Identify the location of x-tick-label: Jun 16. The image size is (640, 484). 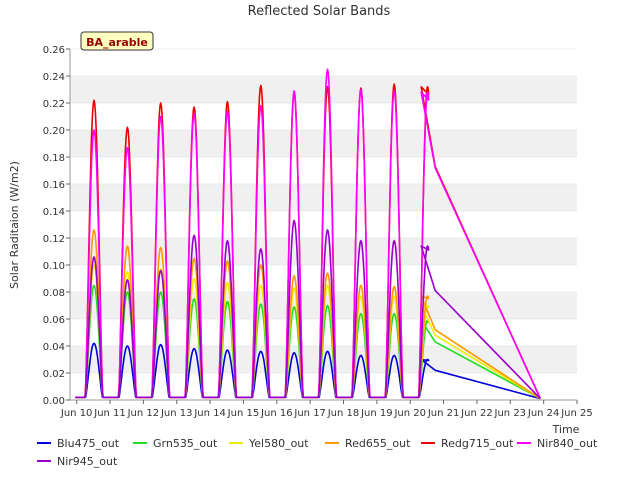
(276, 413).